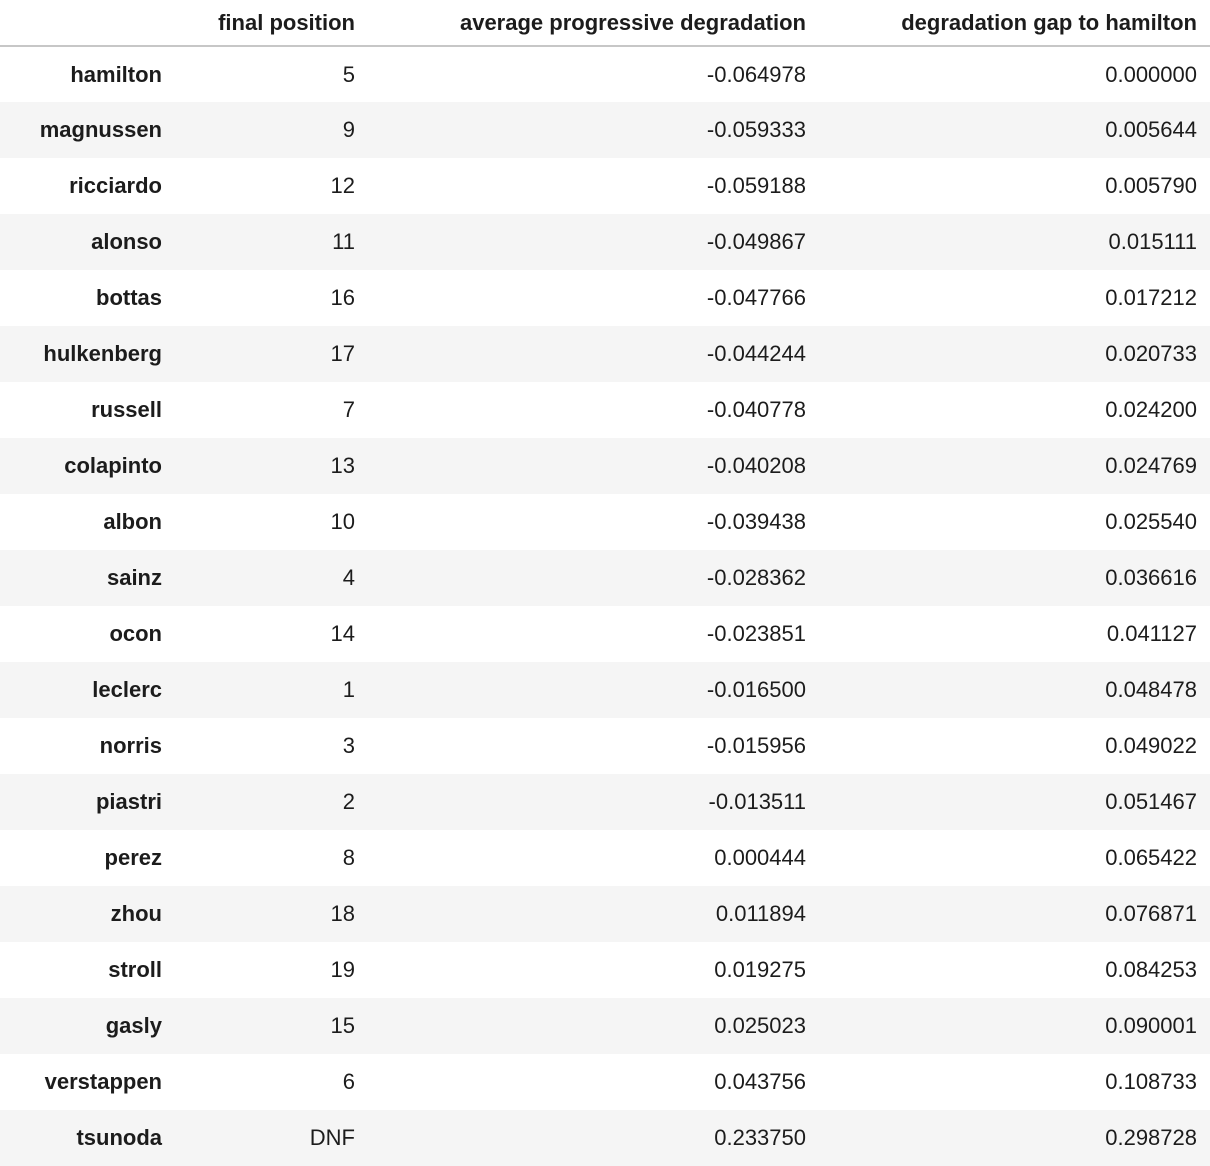 The width and height of the screenshot is (1210, 1166). I want to click on row-label-driver: gasly, so click(133, 1025).